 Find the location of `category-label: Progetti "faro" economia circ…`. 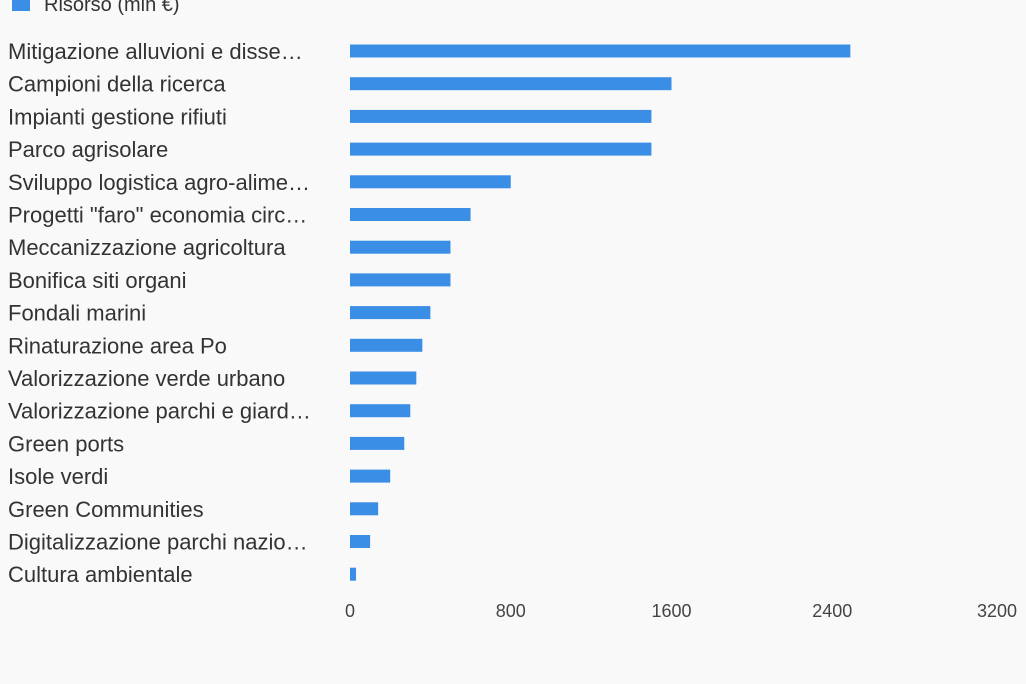

category-label: Progetti "faro" economia circ… is located at coordinates (157, 215).